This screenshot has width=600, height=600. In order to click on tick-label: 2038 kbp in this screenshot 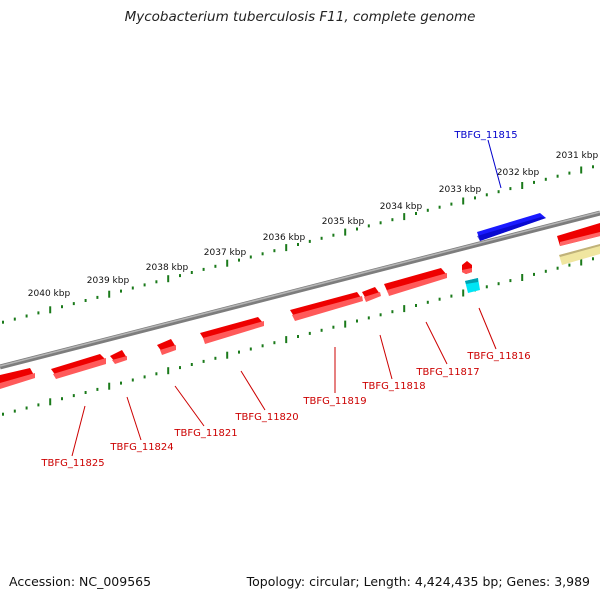, I will do `click(167, 268)`.